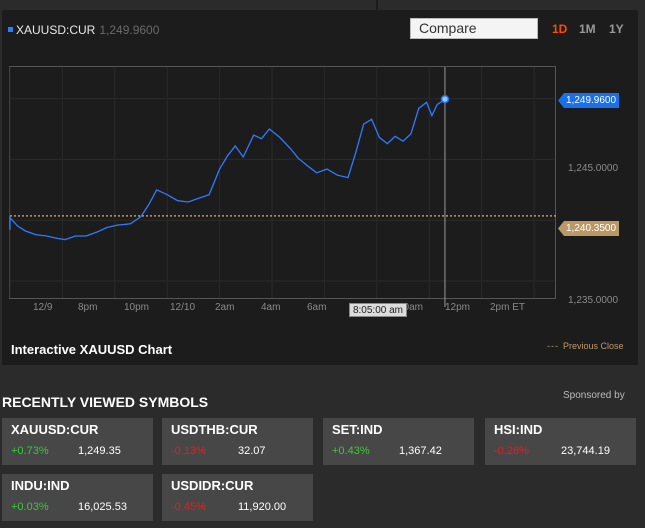 Image resolution: width=645 pixels, height=528 pixels. What do you see at coordinates (43, 307) in the screenshot?
I see `x-tick-label: 12/9` at bounding box center [43, 307].